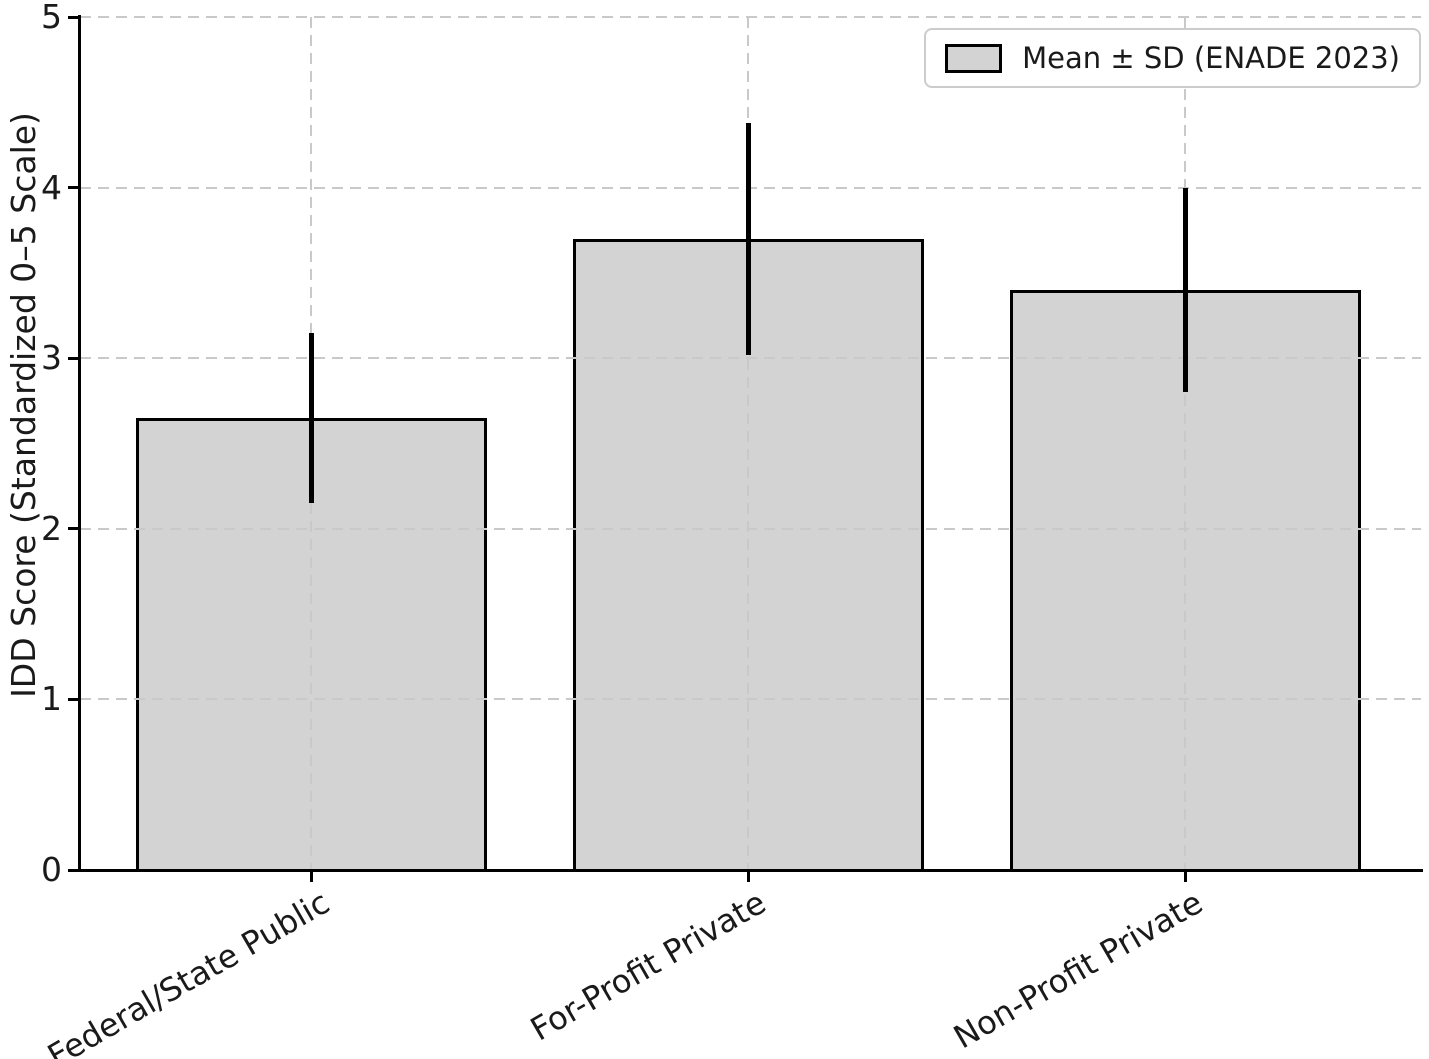 Image resolution: width=1429 pixels, height=1059 pixels. Describe the element at coordinates (51, 187) in the screenshot. I see `y-tick-label-4: 4` at that location.